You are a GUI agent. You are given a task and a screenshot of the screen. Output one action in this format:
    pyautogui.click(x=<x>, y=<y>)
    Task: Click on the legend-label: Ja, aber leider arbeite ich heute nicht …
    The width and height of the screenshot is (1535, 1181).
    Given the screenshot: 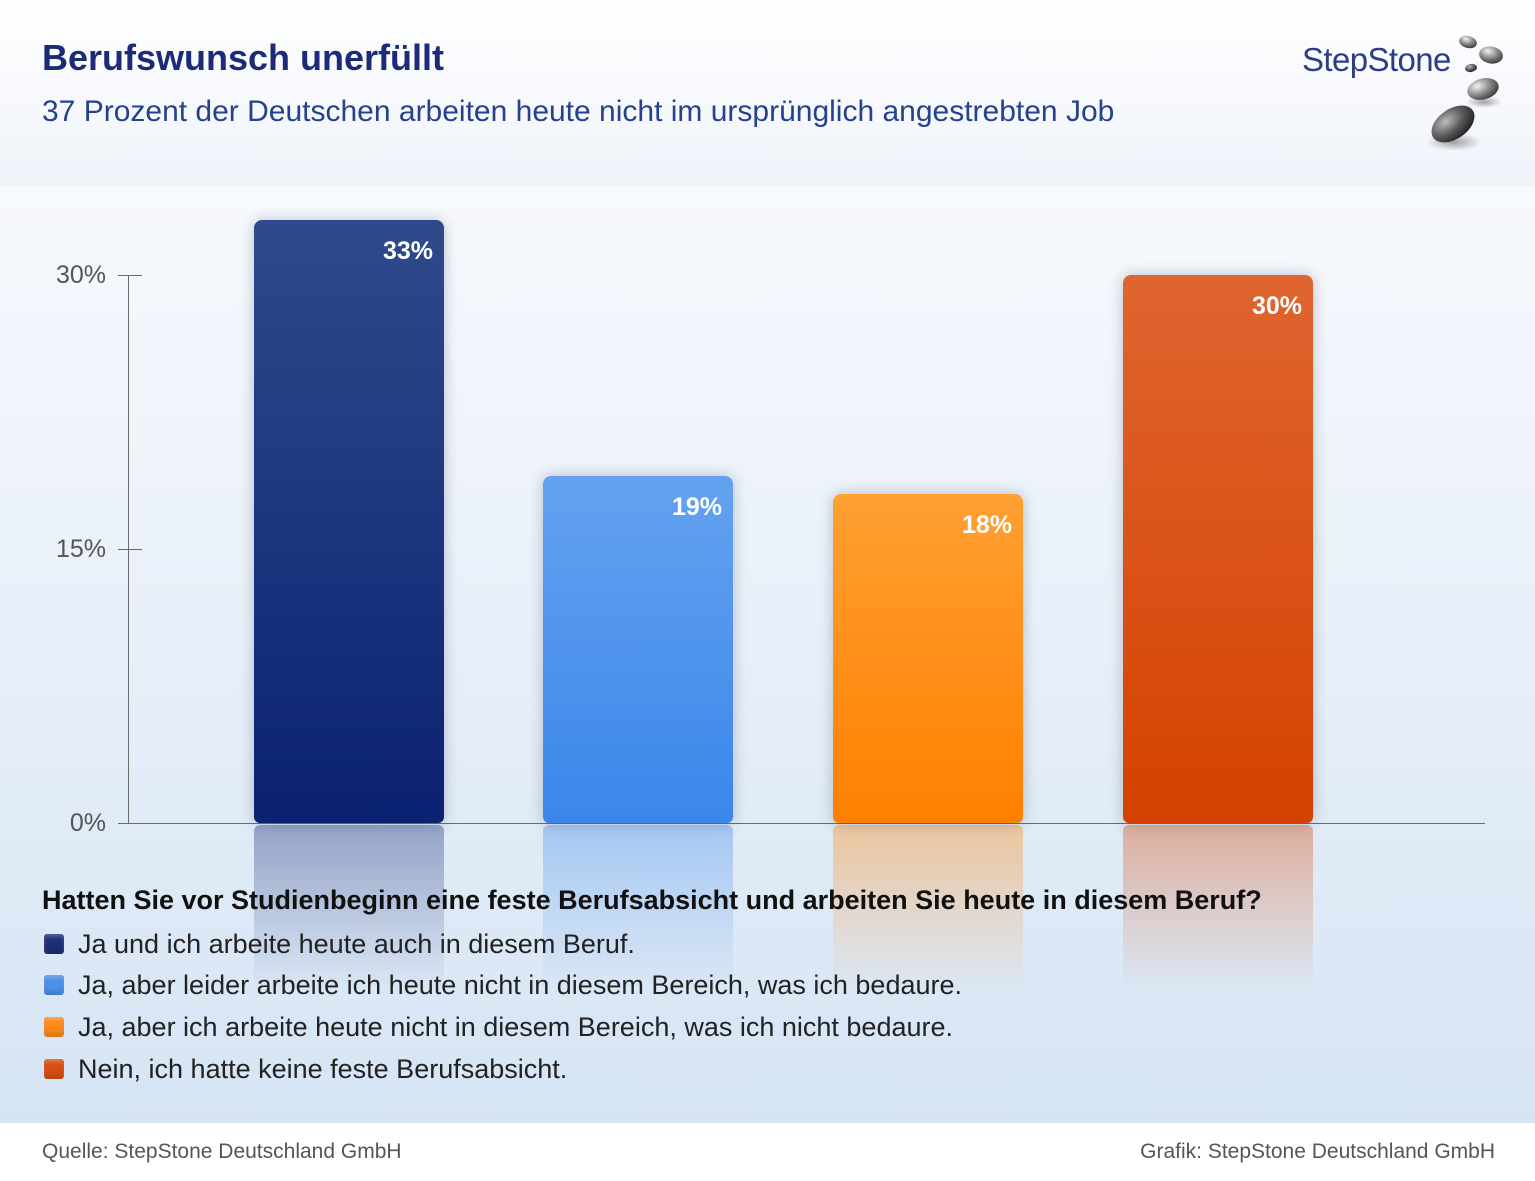 What is the action you would take?
    pyautogui.click(x=520, y=985)
    